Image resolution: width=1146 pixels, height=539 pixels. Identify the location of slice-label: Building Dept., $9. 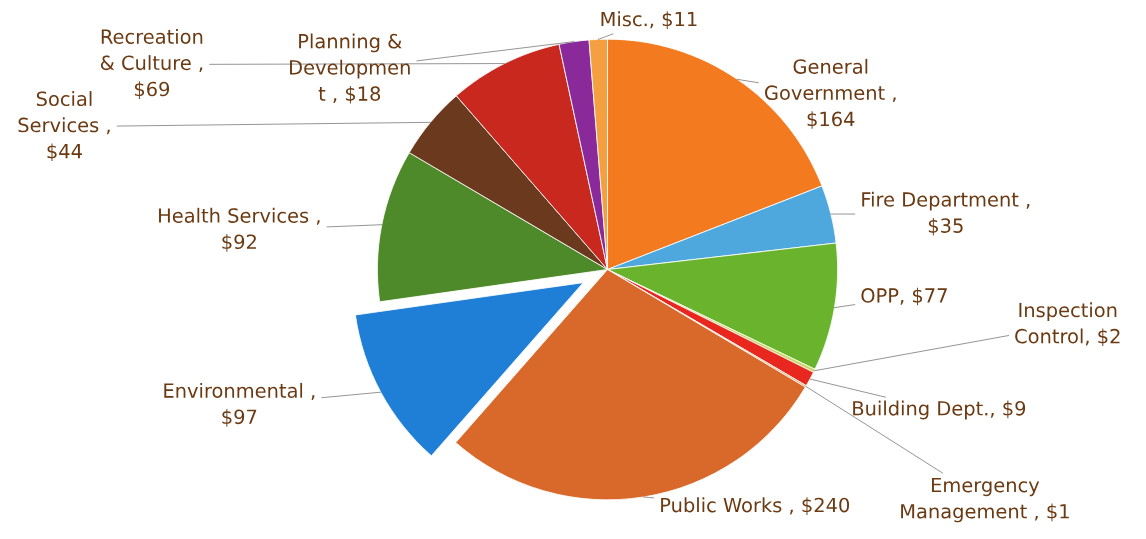
(939, 410).